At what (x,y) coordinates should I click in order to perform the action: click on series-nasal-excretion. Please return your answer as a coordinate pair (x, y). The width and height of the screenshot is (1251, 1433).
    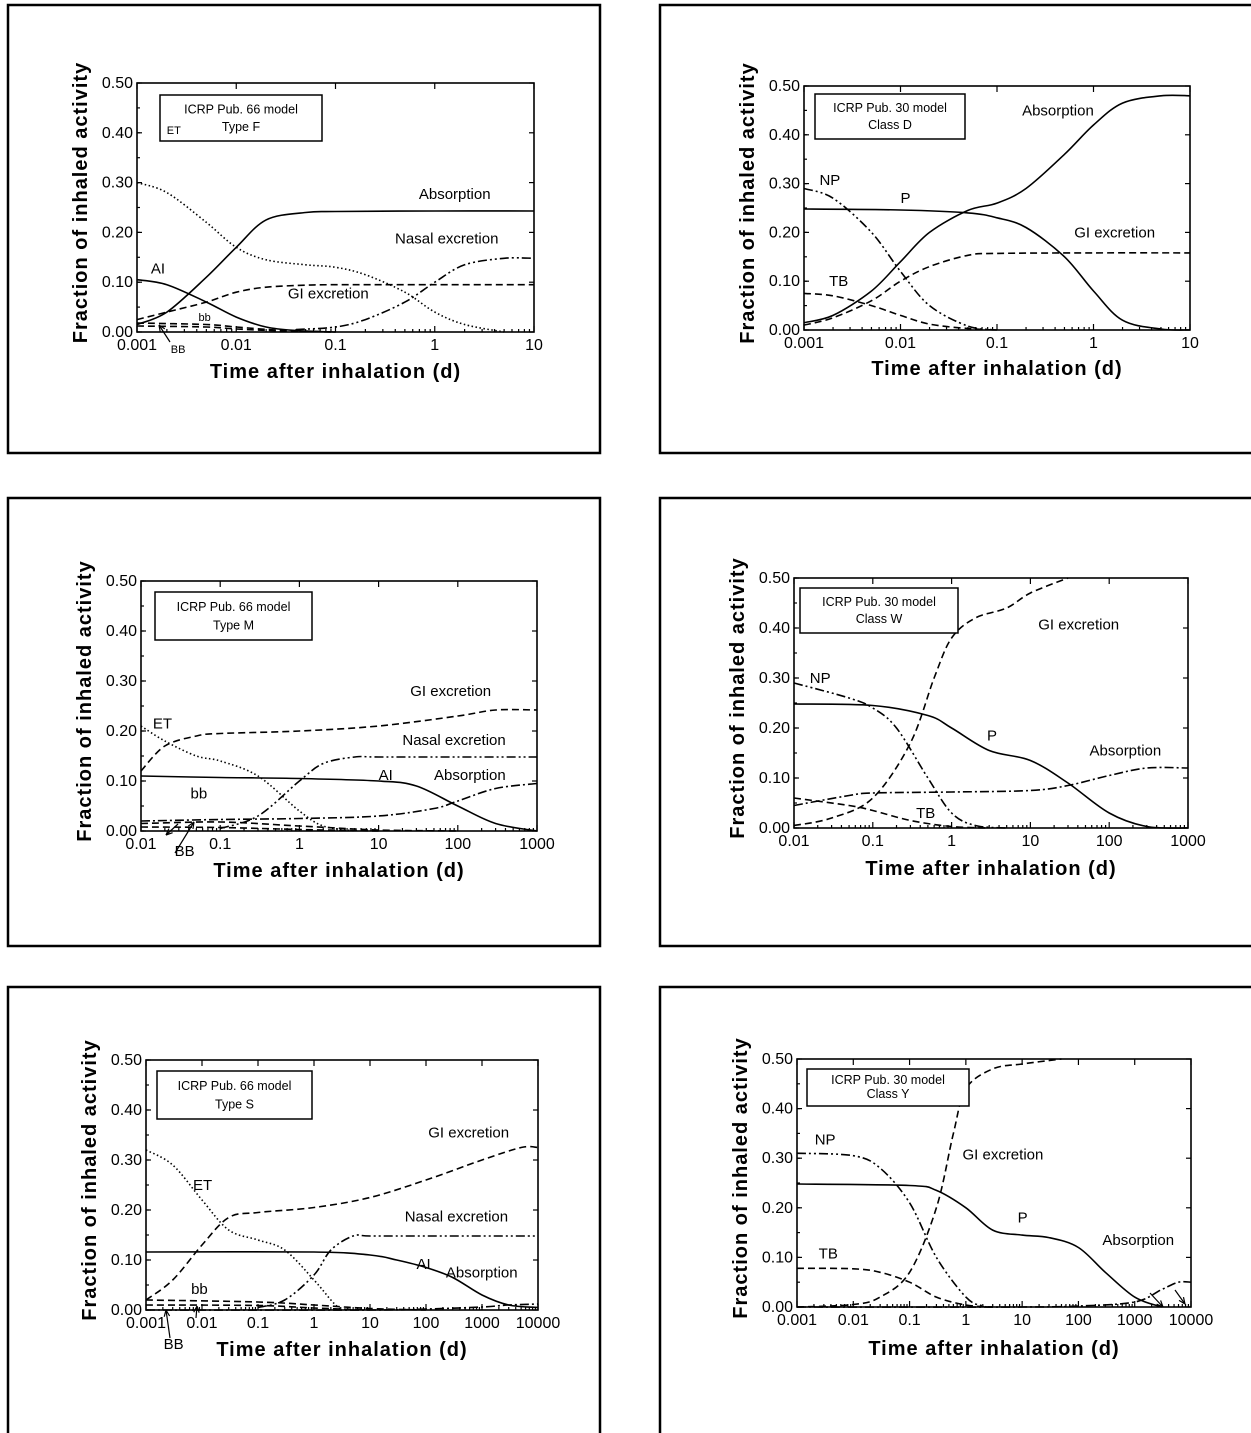
    Looking at the image, I should click on (415, 294).